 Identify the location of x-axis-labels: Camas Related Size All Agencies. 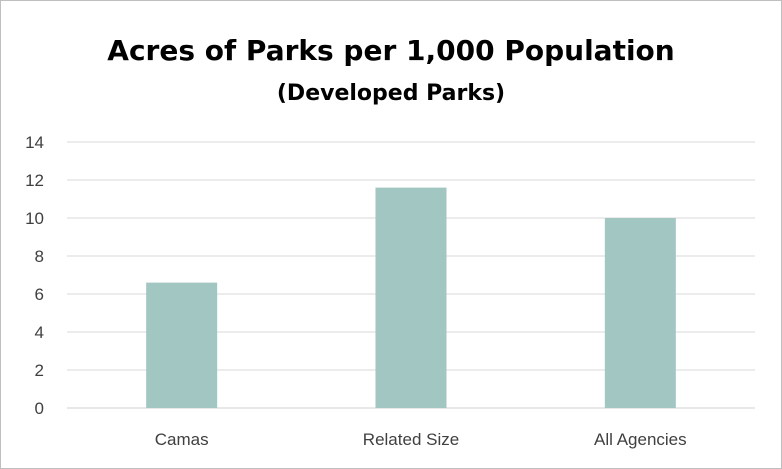
(421, 439).